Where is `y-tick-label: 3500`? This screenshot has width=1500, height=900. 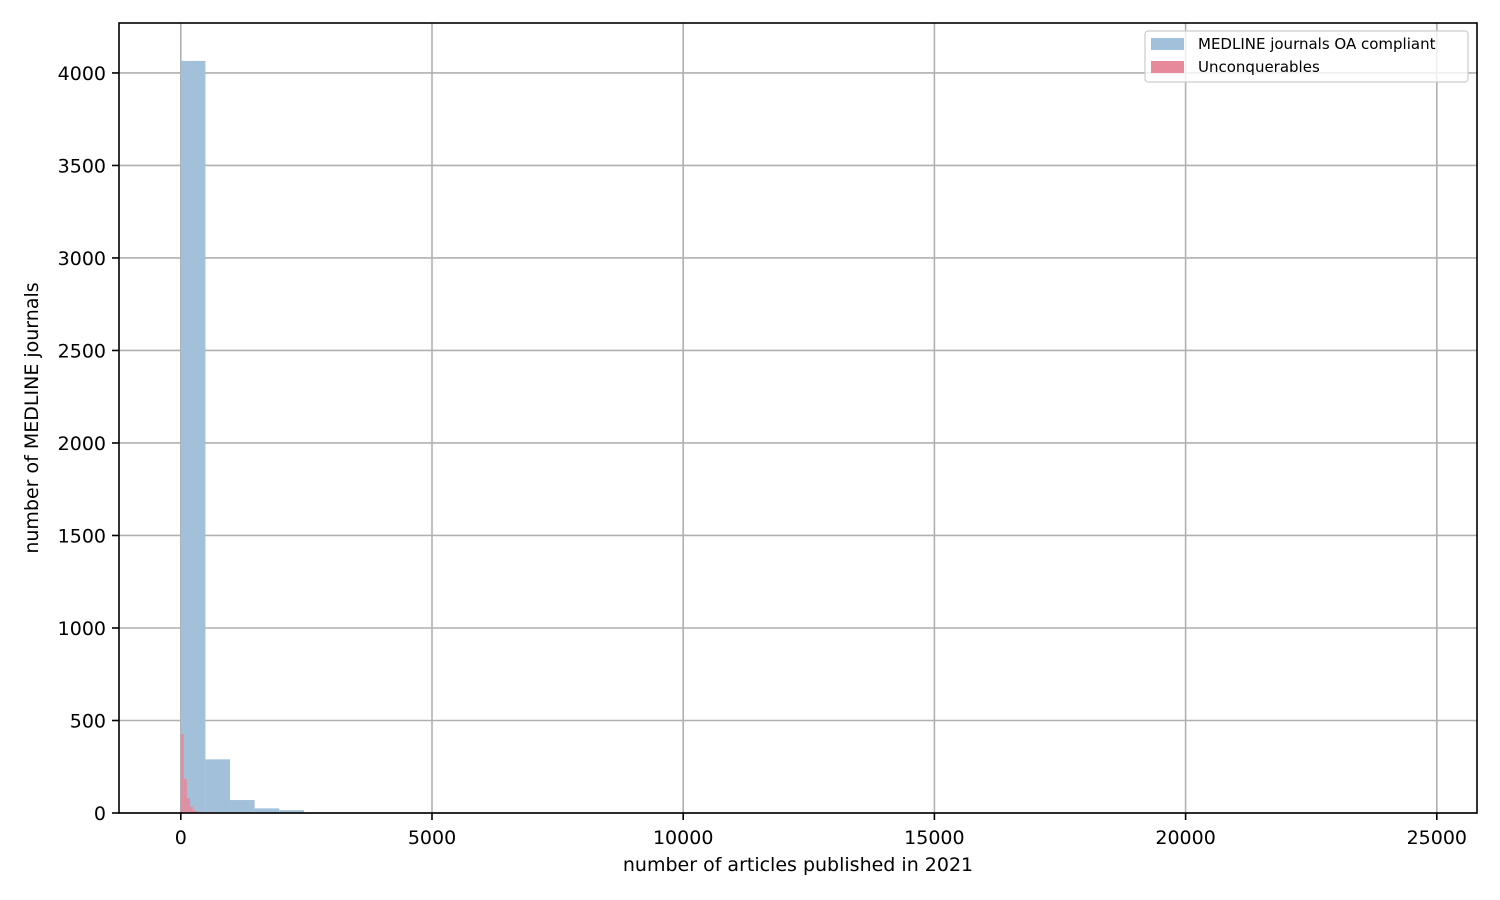 y-tick-label: 3500 is located at coordinates (82, 166).